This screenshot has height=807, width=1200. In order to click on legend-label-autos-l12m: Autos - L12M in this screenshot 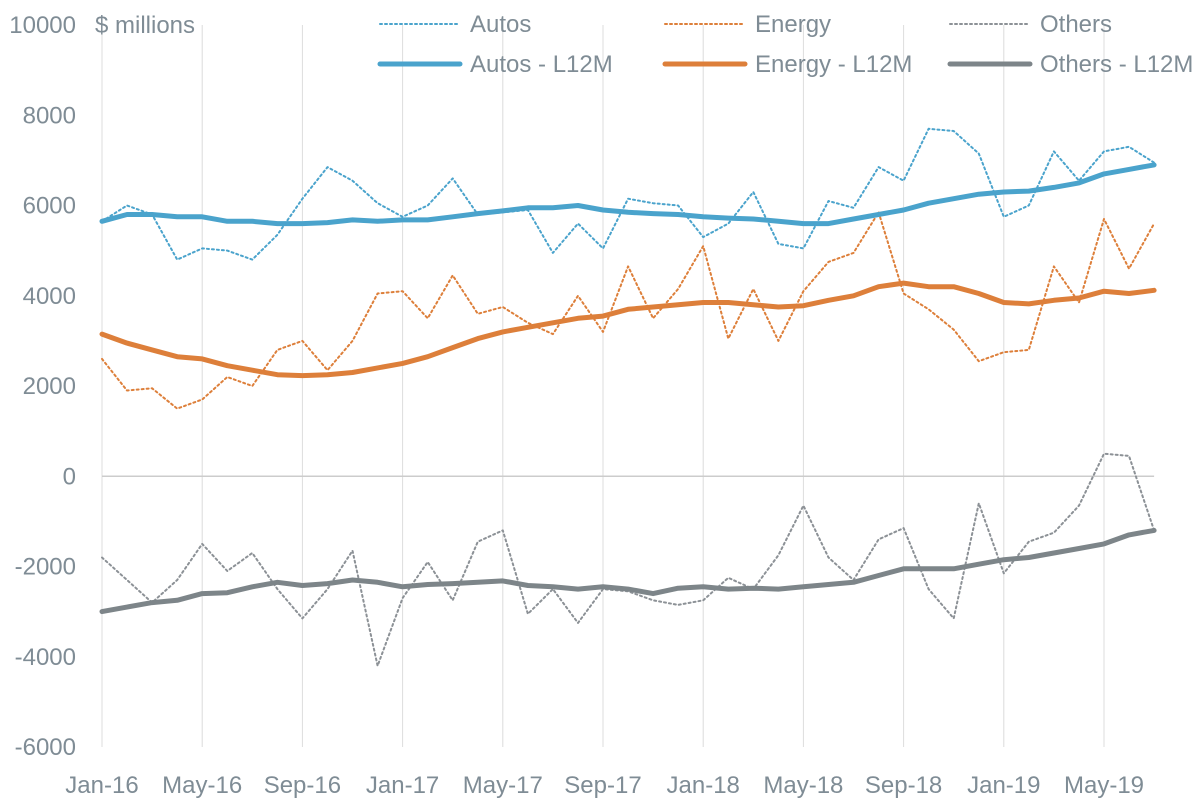, I will do `click(541, 64)`.